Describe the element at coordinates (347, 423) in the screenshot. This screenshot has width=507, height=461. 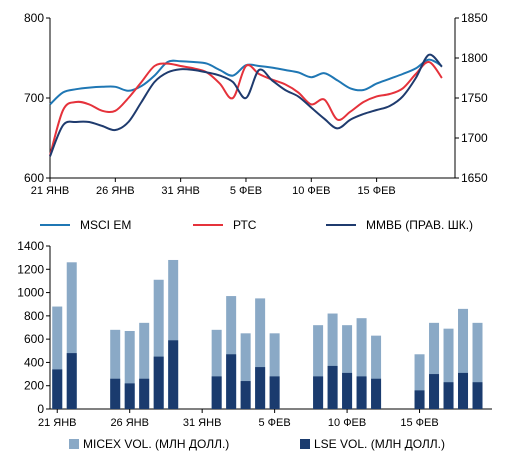
I see `bar-x-tick-label: 10 ФЕВ` at that location.